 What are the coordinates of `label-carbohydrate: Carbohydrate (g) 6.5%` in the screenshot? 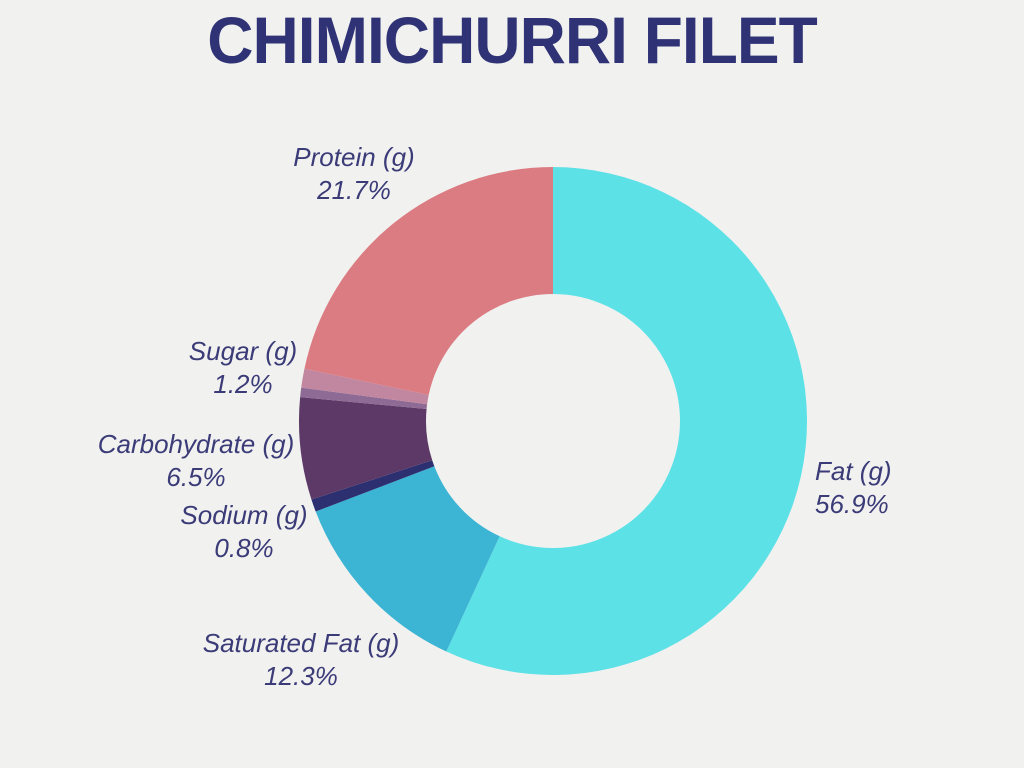 It's located at (196, 461).